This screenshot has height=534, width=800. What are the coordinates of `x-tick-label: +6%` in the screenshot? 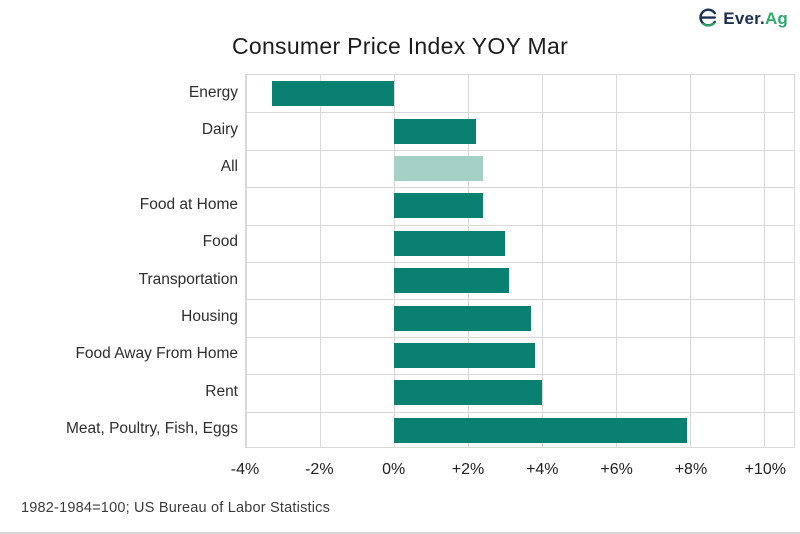 It's located at (616, 469).